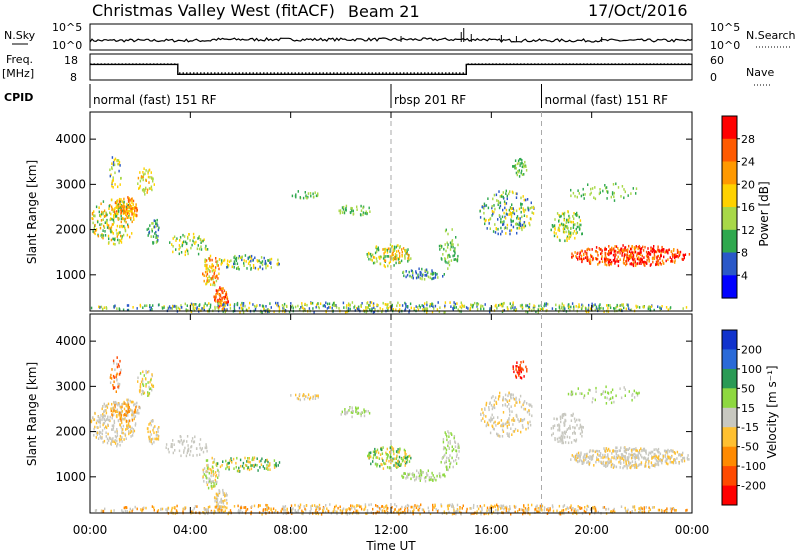 This screenshot has width=800, height=554. Describe the element at coordinates (725, 27) in the screenshot. I see `nsky-right-tick-top: 10^5` at that location.